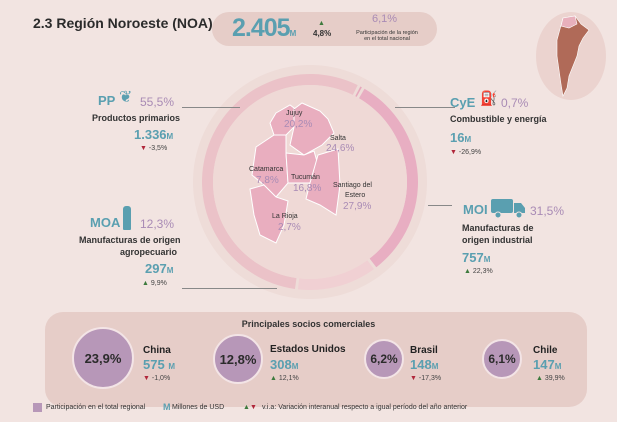 The height and width of the screenshot is (422, 617). What do you see at coordinates (123, 23) in the screenshot?
I see `page-title: 2.3 Región Noroeste (NOA)` at bounding box center [123, 23].